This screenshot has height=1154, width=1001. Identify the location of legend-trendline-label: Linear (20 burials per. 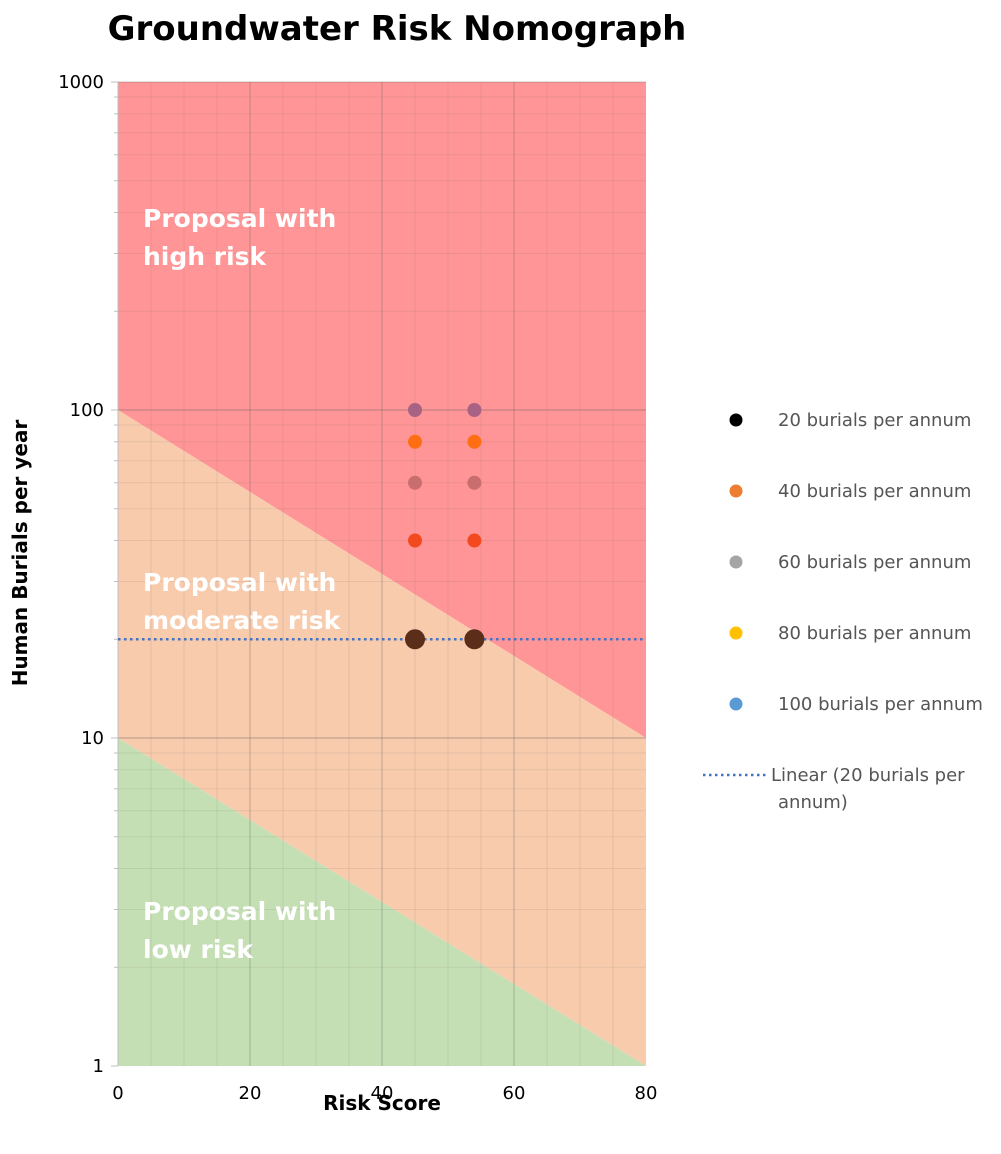
(868, 775).